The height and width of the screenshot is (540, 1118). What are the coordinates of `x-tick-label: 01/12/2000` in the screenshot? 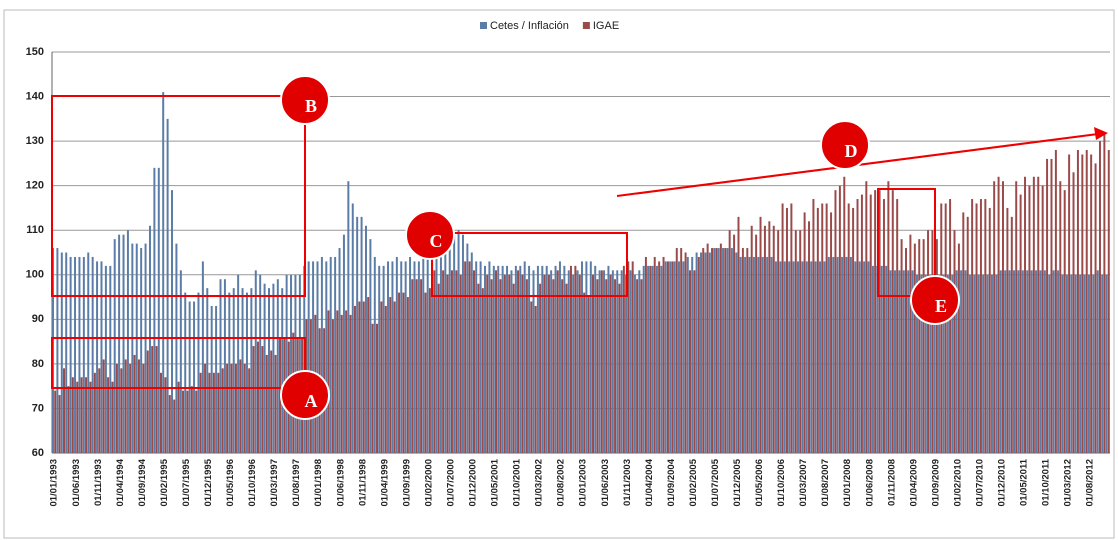 It's located at (473, 483).